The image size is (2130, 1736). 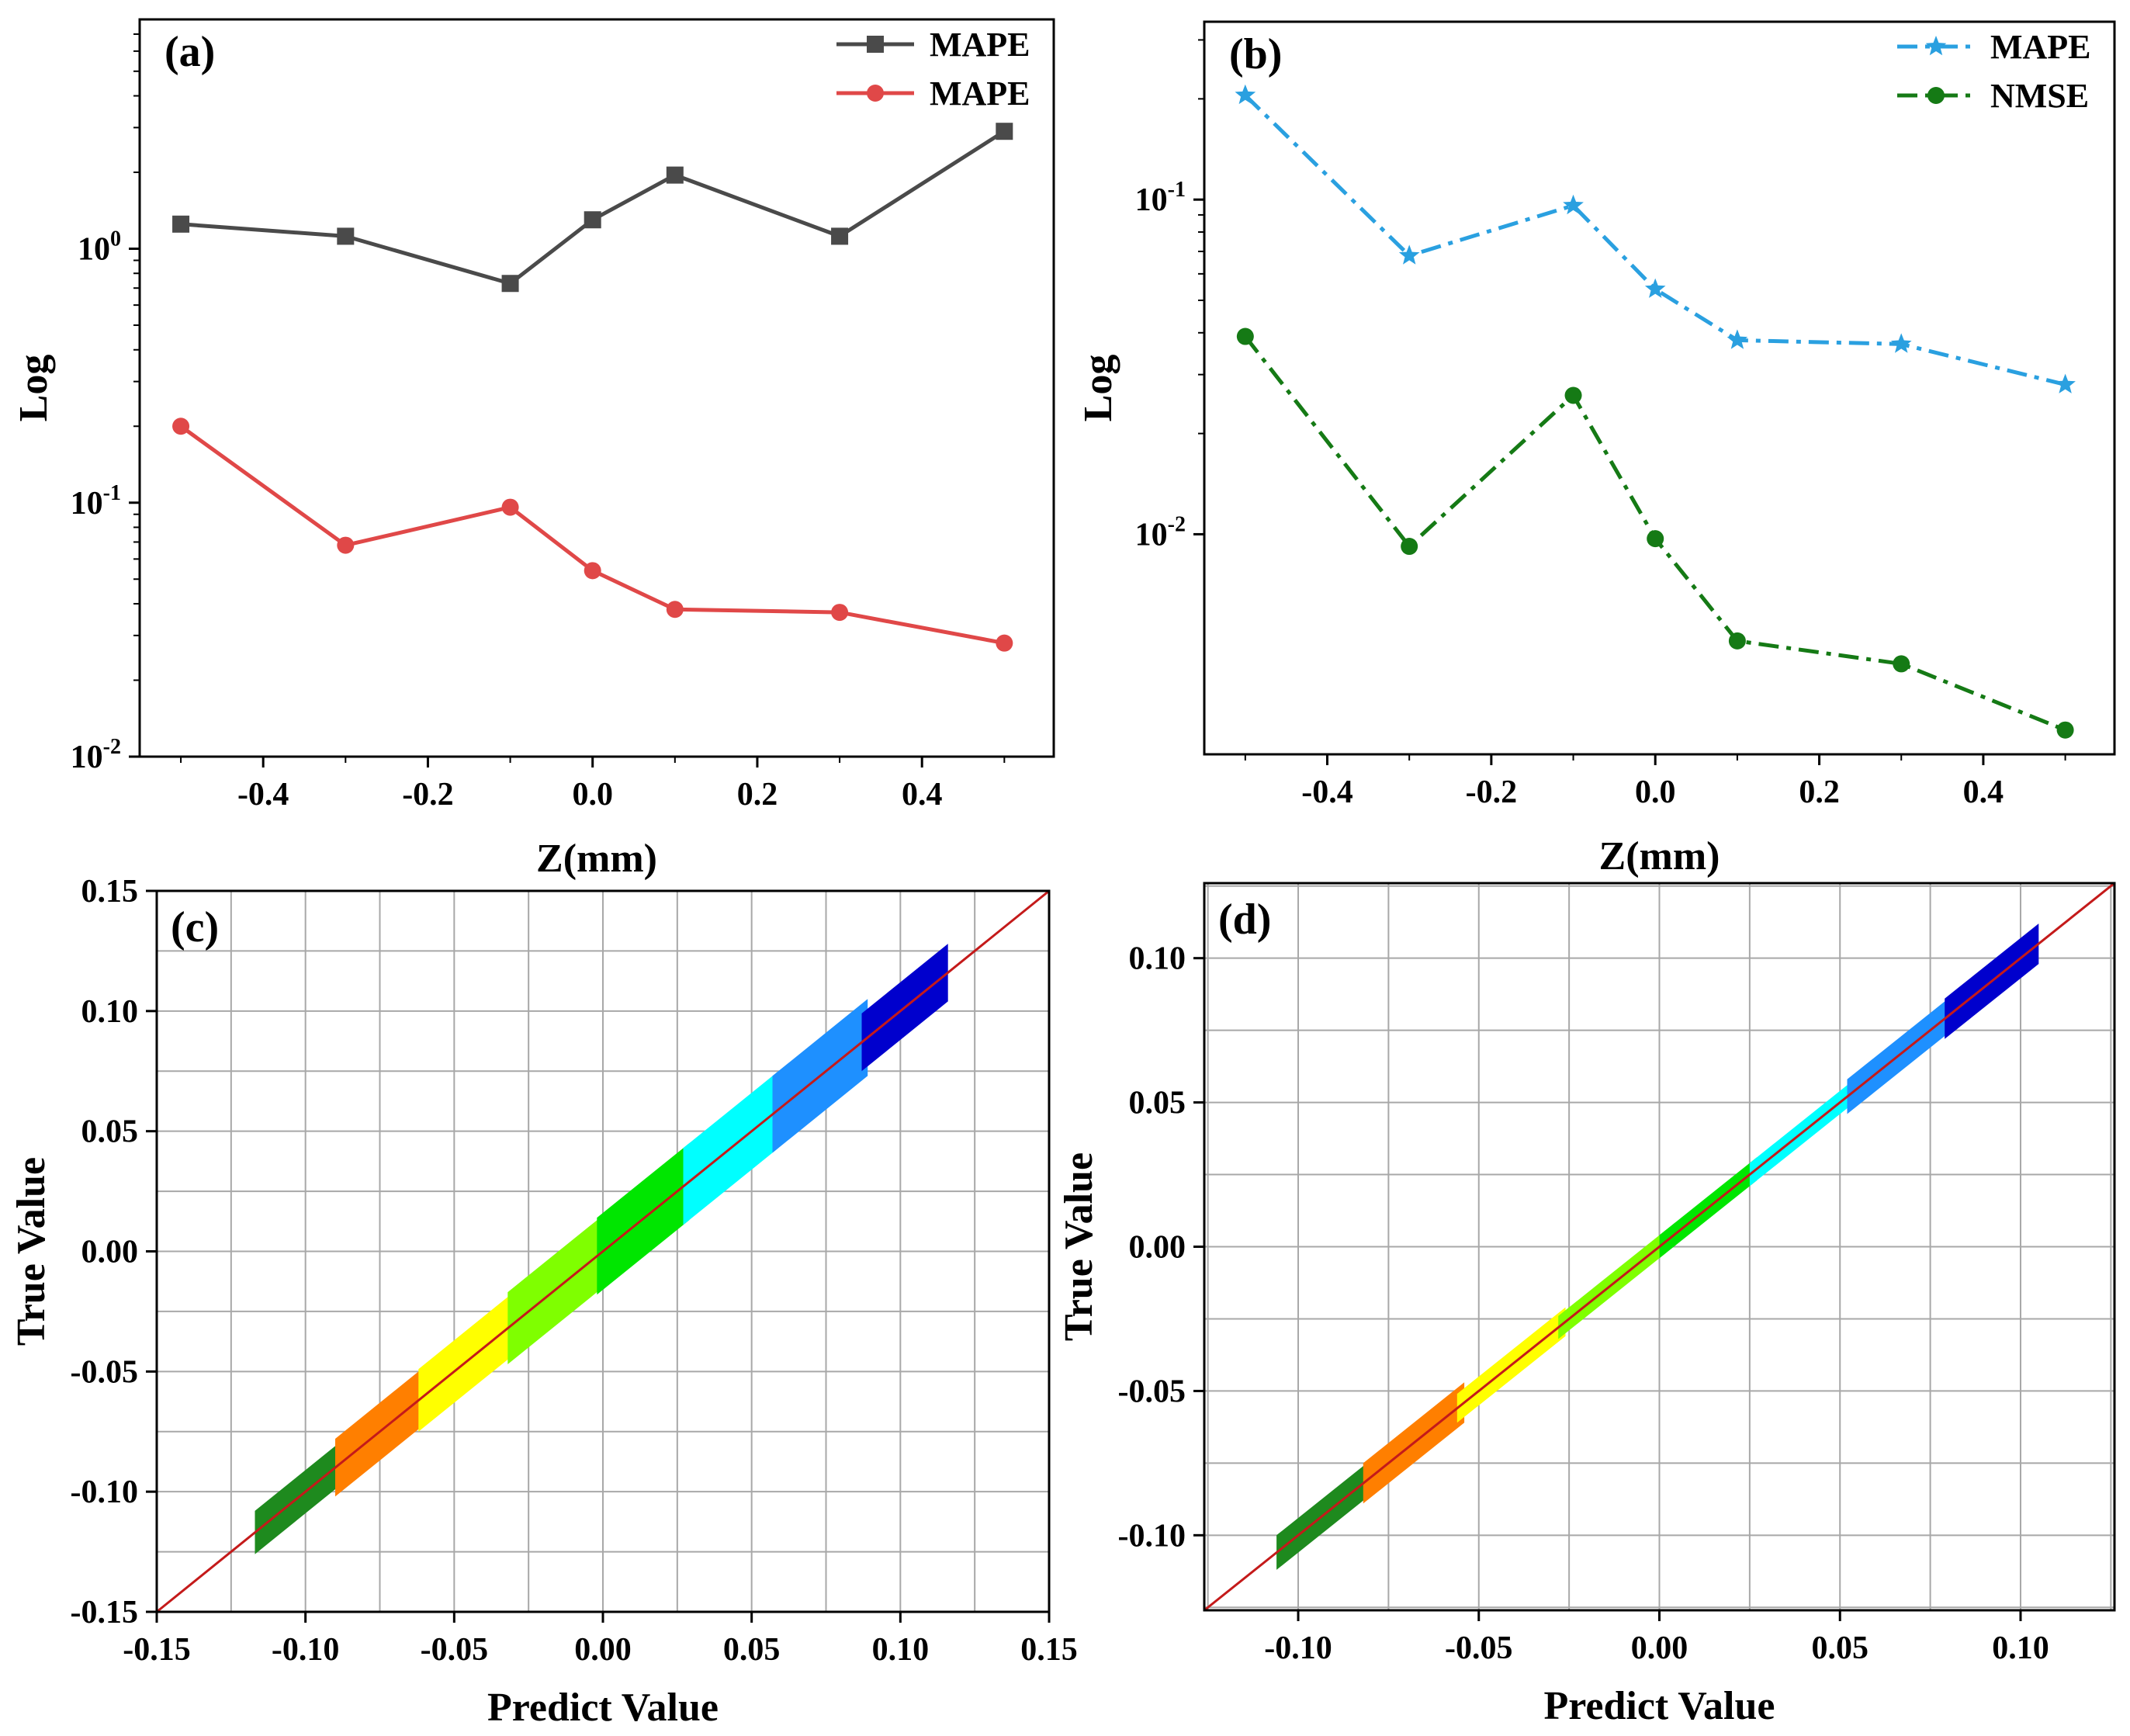 I want to click on legend-label: NMSE, so click(x=2039, y=96).